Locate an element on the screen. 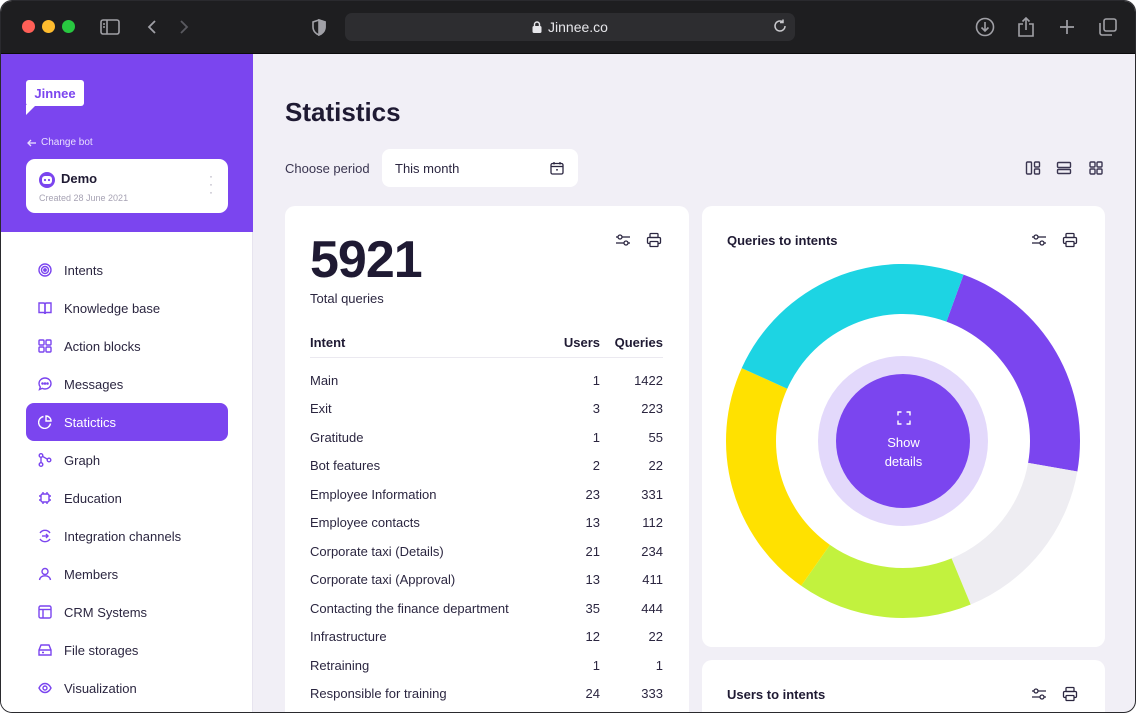 The image size is (1136, 713). users-cell: 24 is located at coordinates (592, 694).